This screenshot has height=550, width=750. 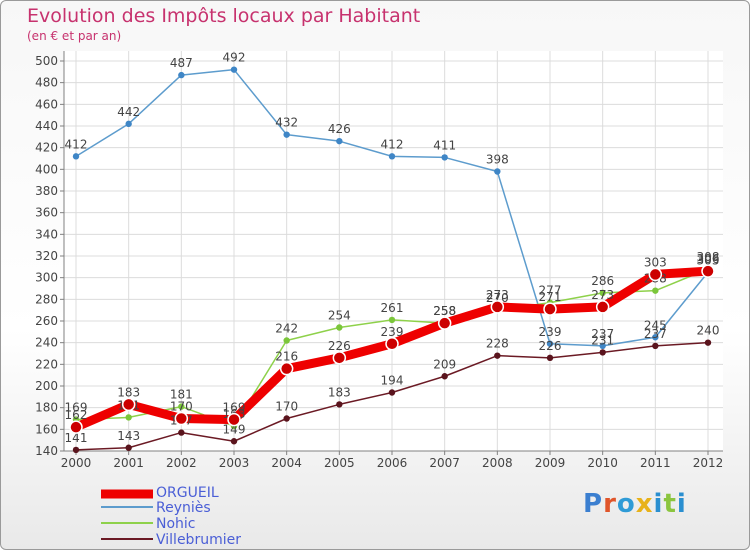 I want to click on data-label-orgueil: 303, so click(x=655, y=262).